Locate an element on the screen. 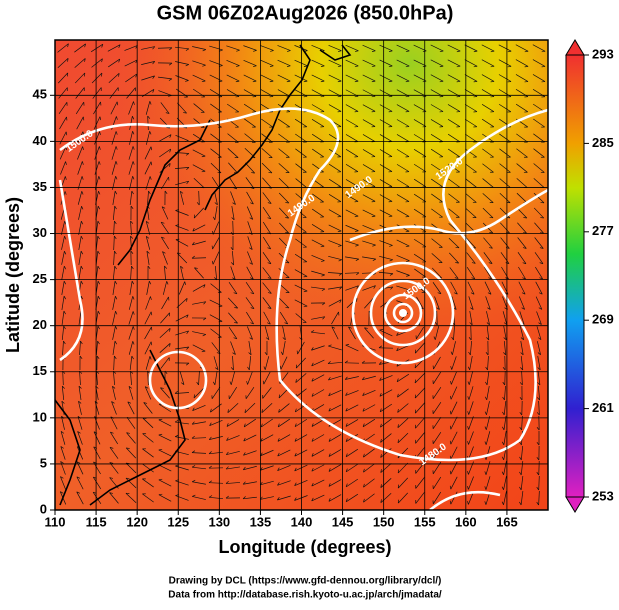  title: GSM 06Z02Aug2026 (850.0hPa) is located at coordinates (305, 13).